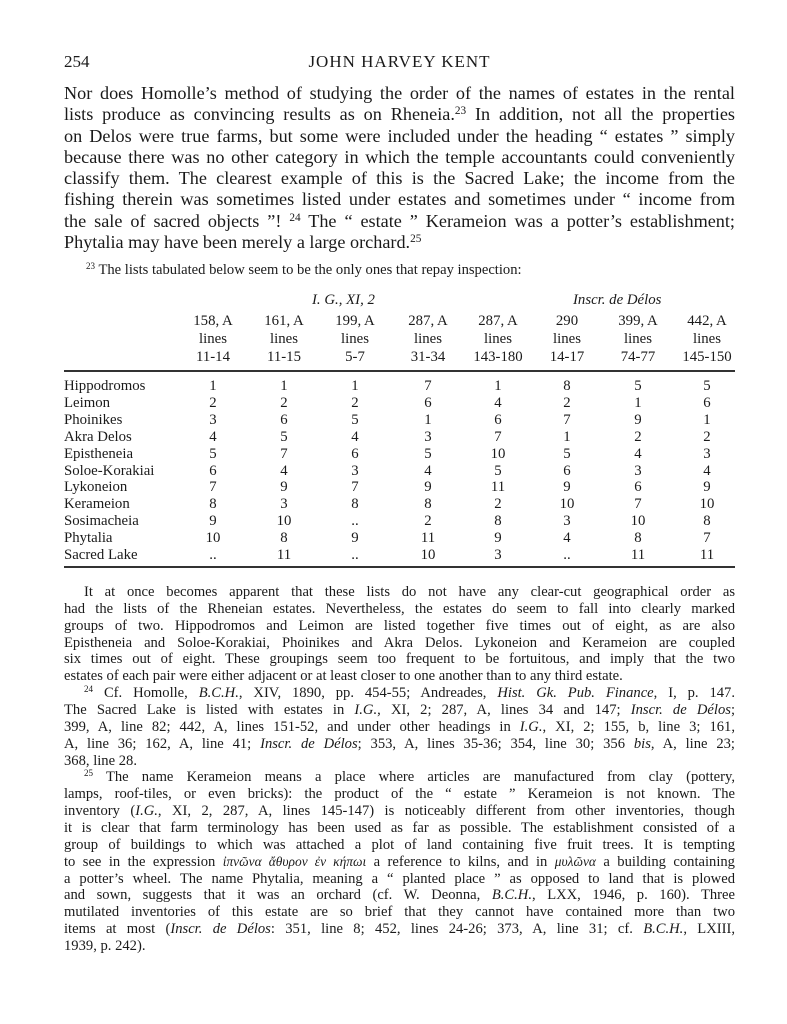 The image size is (787, 1024). What do you see at coordinates (99, 453) in the screenshot?
I see `estate-name: Epistheneia` at bounding box center [99, 453].